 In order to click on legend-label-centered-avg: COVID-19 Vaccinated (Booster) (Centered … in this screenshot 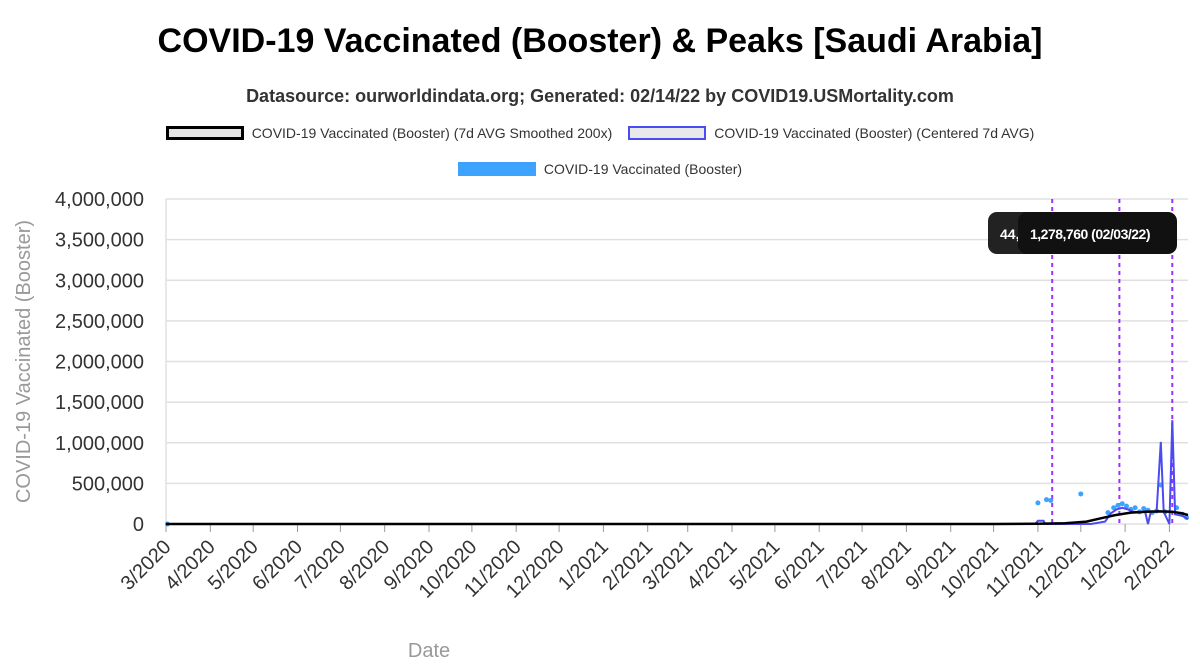, I will do `click(874, 133)`.